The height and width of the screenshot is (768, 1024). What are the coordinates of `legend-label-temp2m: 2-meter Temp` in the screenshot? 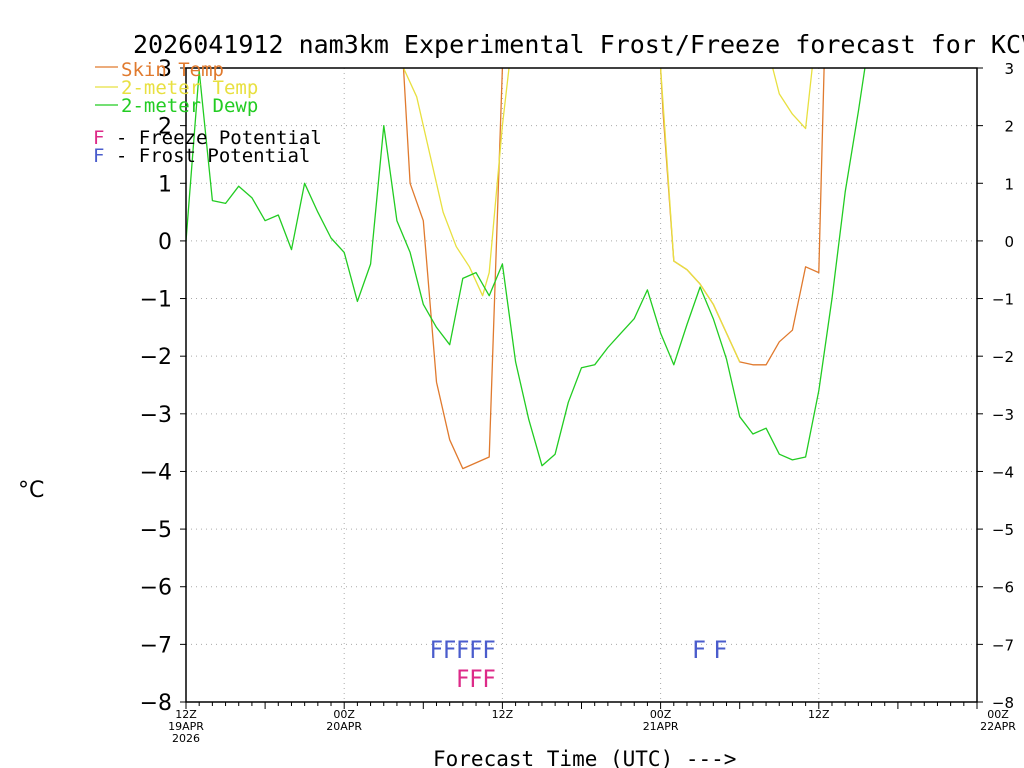 It's located at (189, 88).